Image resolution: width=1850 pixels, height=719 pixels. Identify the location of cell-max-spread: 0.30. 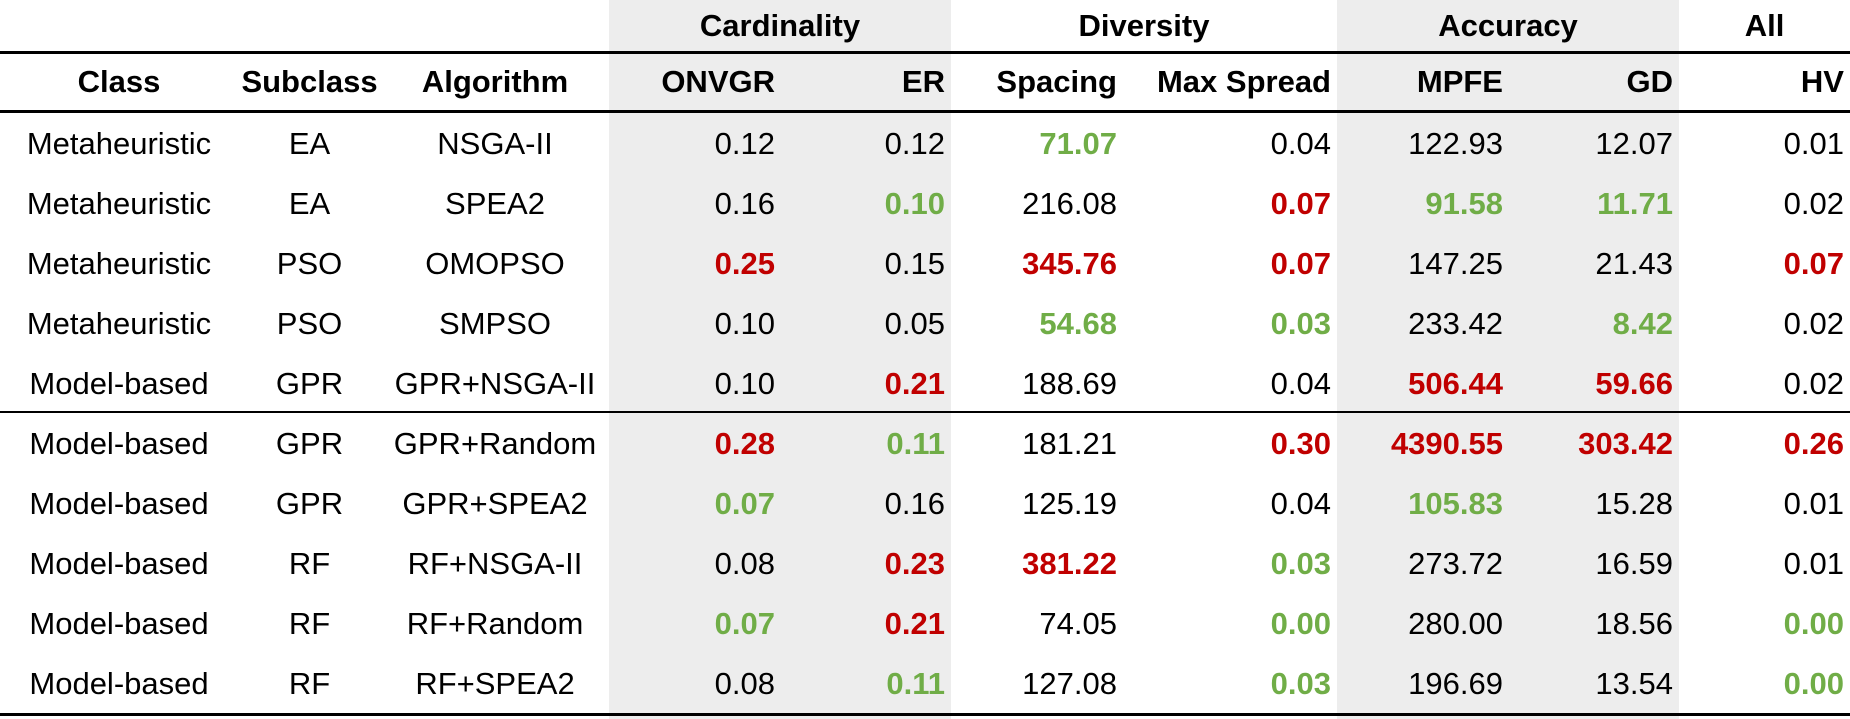
(1300, 443).